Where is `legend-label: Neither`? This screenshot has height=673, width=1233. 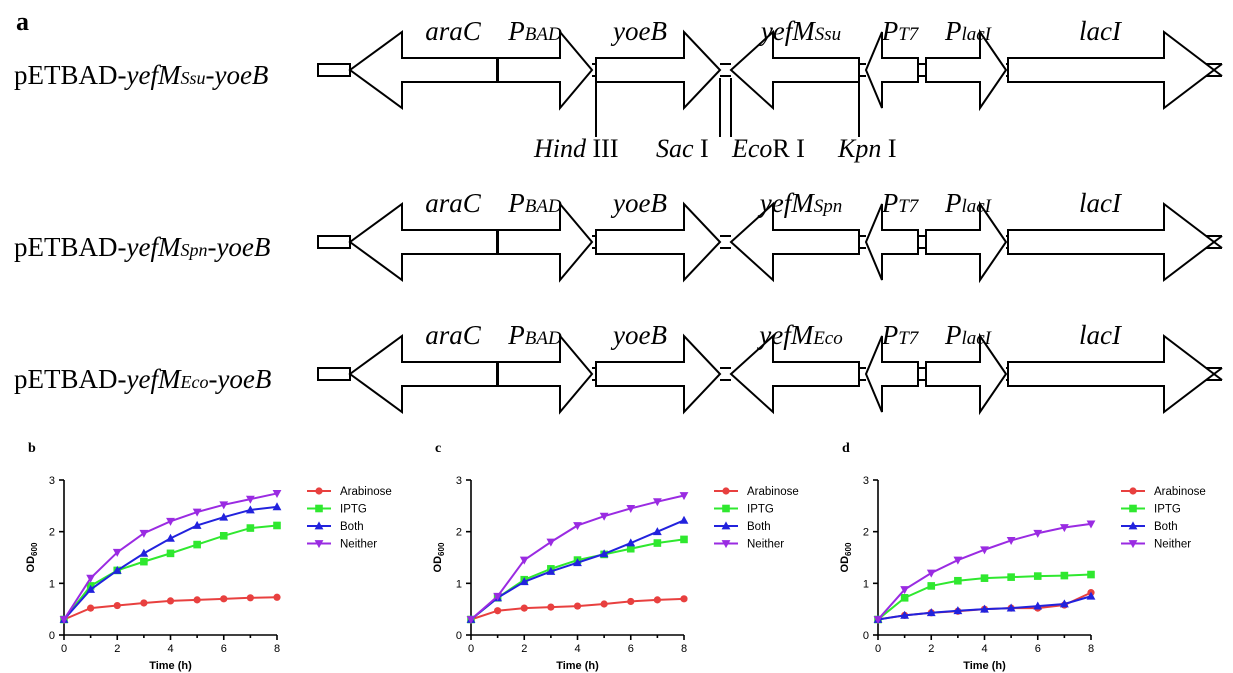
legend-label: Neither is located at coordinates (765, 545).